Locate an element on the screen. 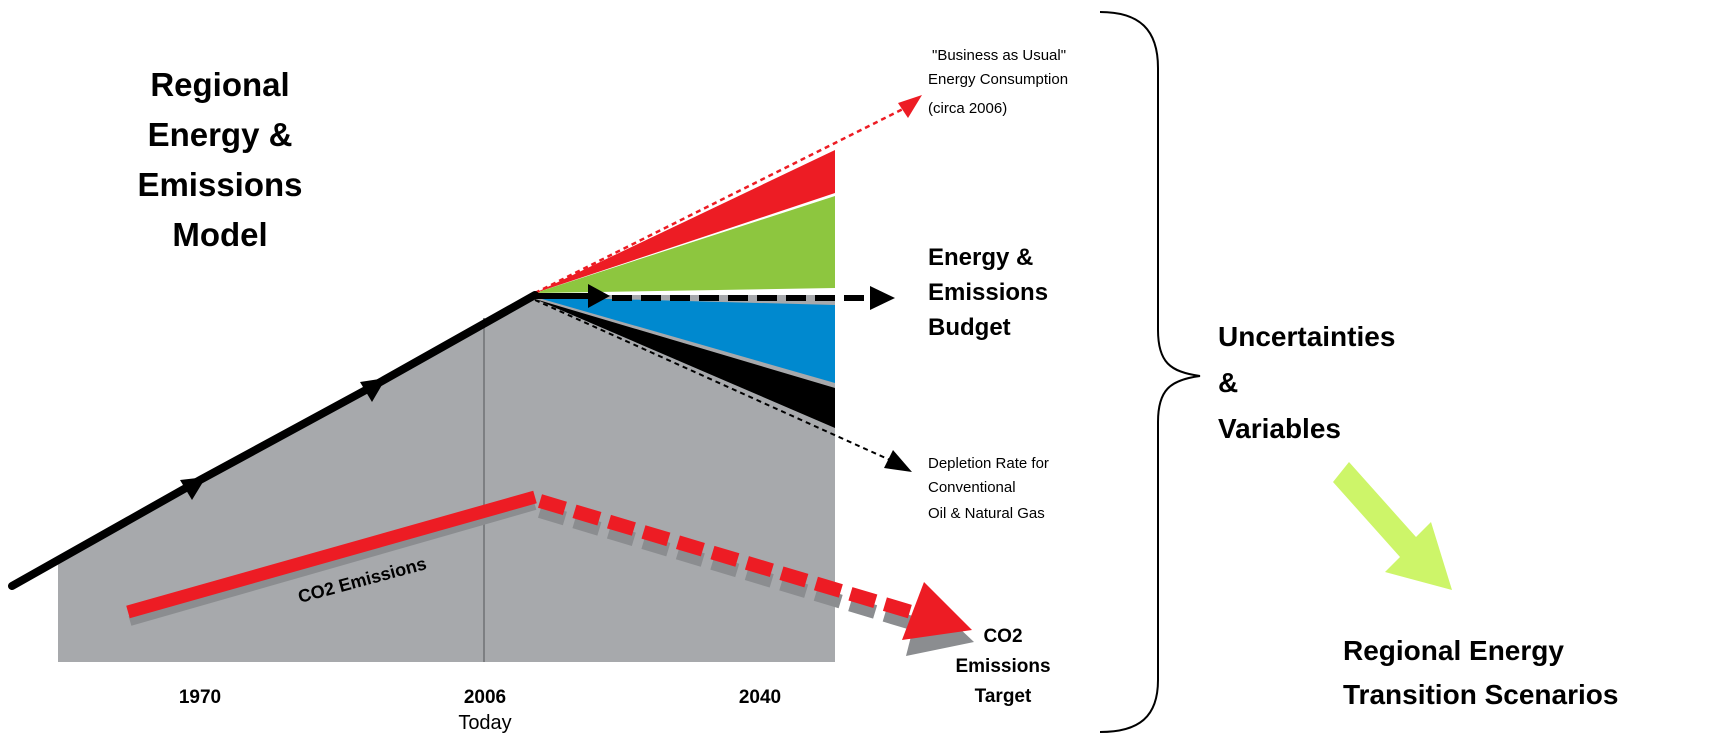  business-as-usual-line is located at coordinates (720, 200).